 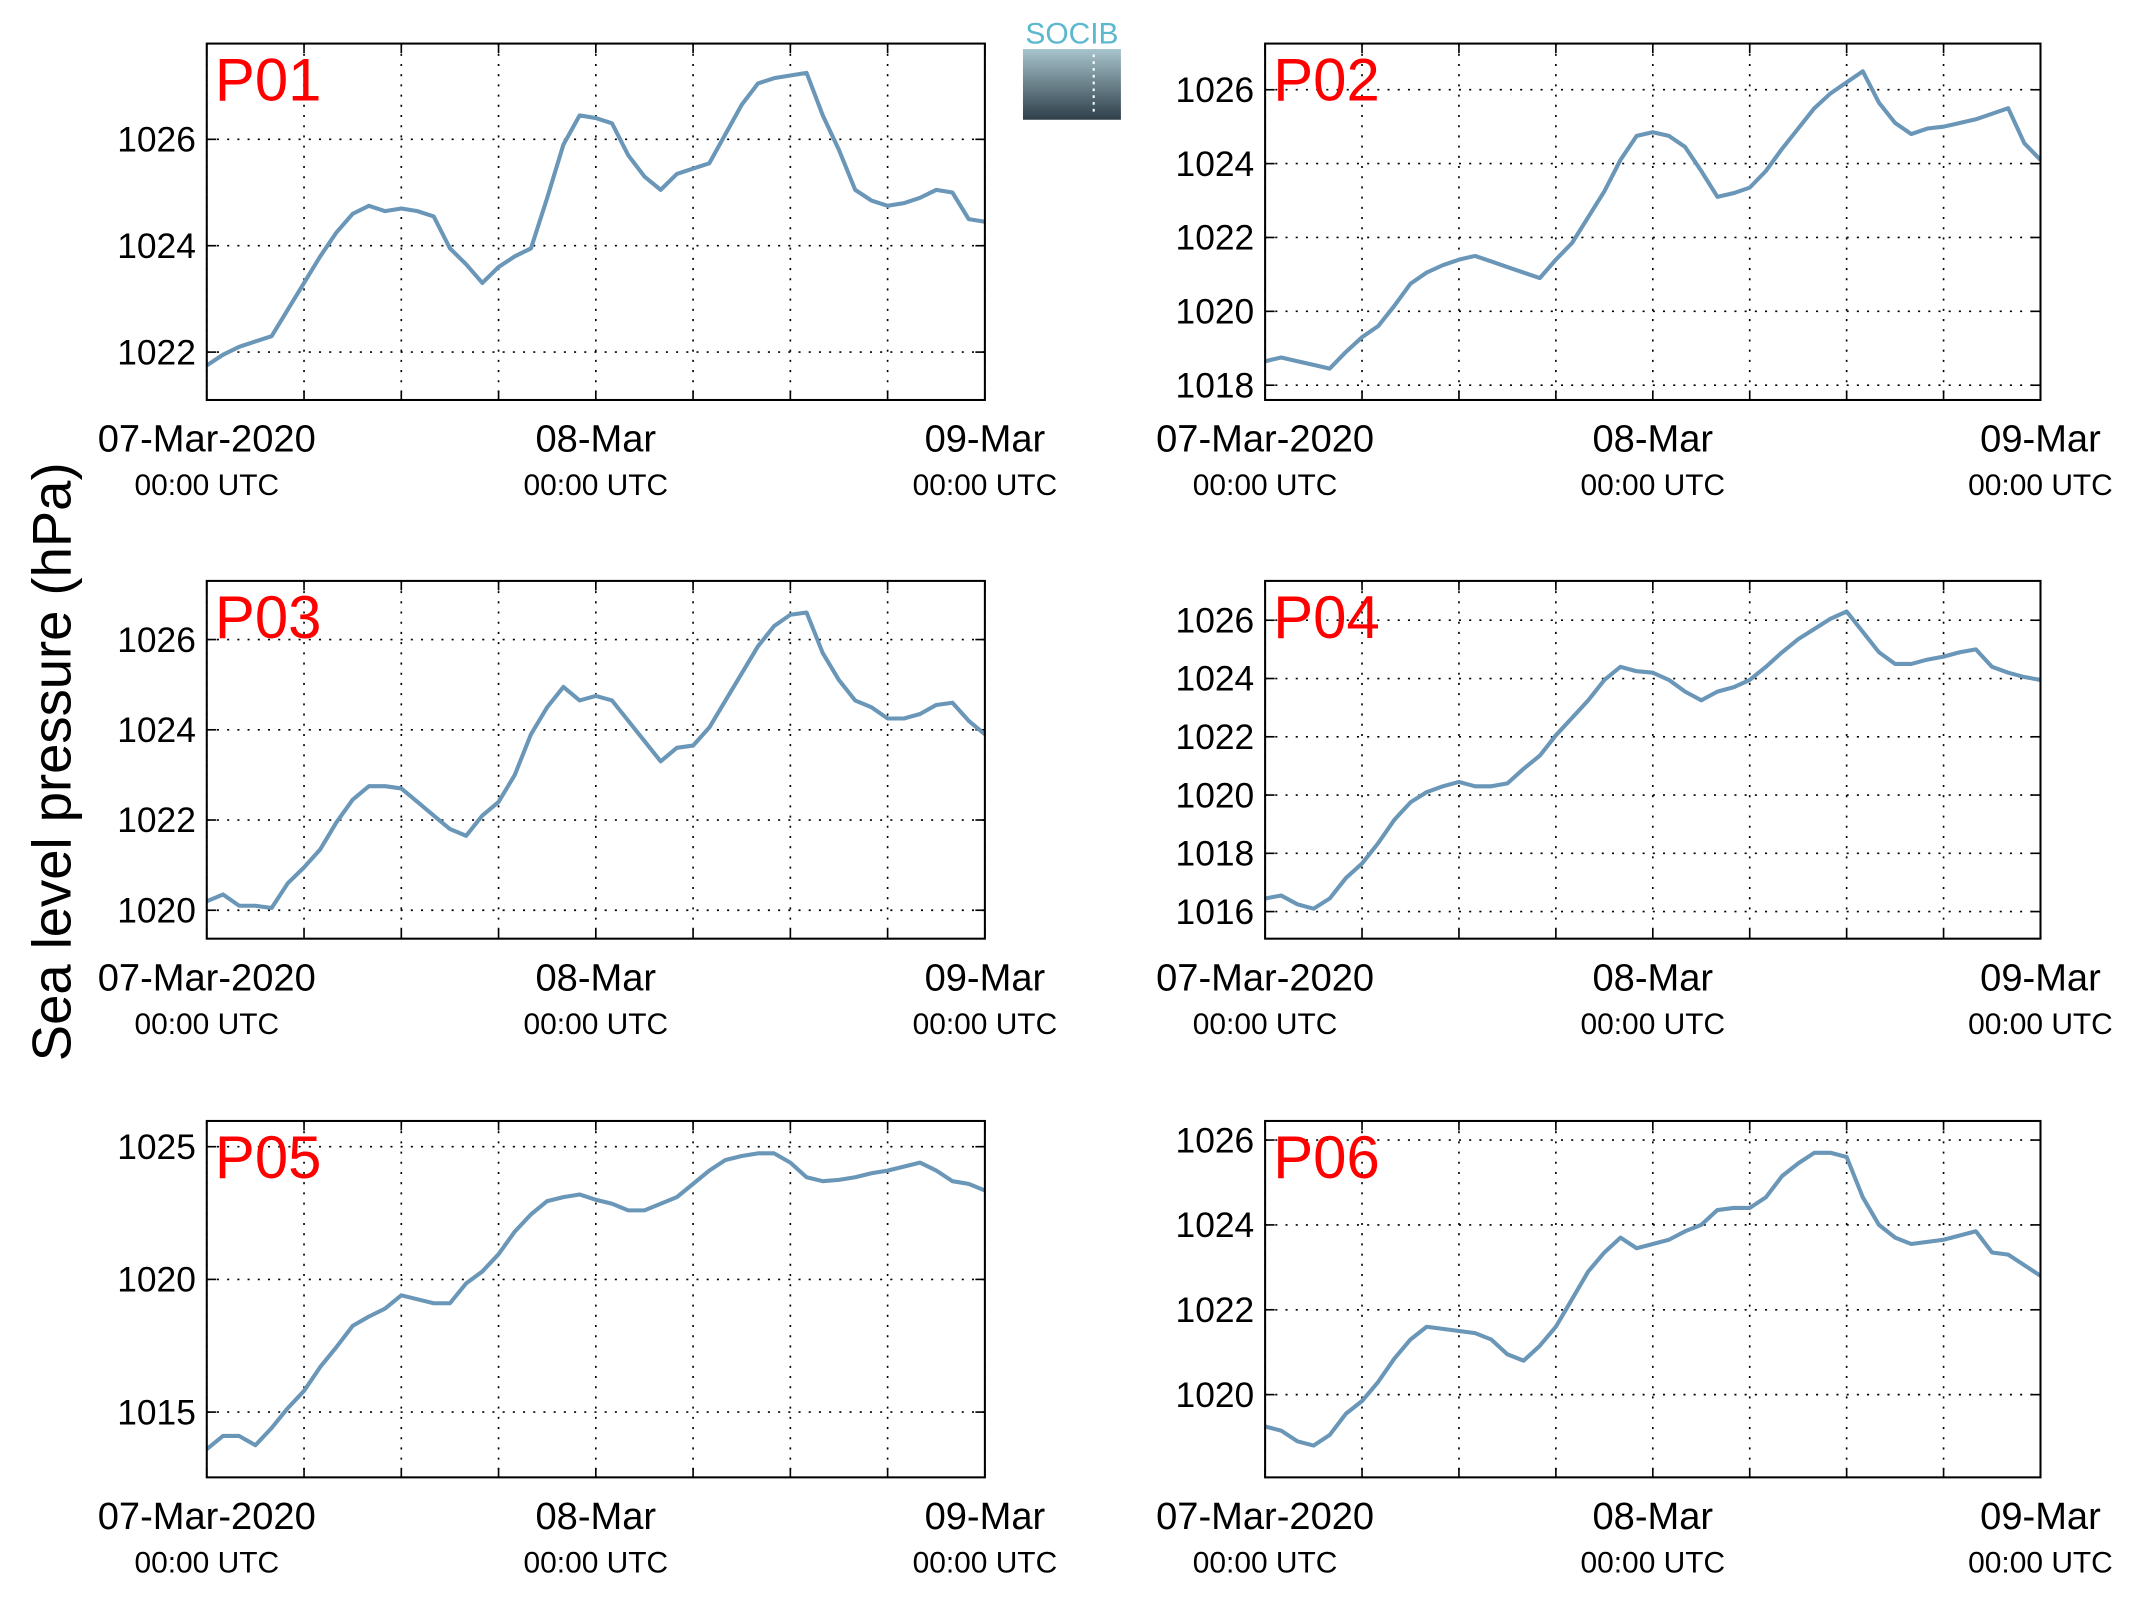 I want to click on panel-title: P01, so click(x=268, y=80).